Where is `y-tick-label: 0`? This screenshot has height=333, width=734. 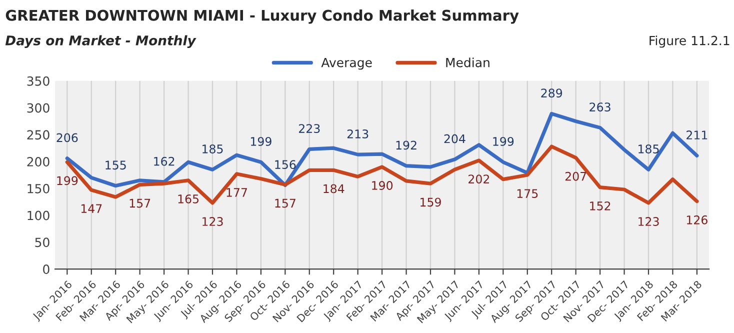
y-tick-label: 0 is located at coordinates (46, 269).